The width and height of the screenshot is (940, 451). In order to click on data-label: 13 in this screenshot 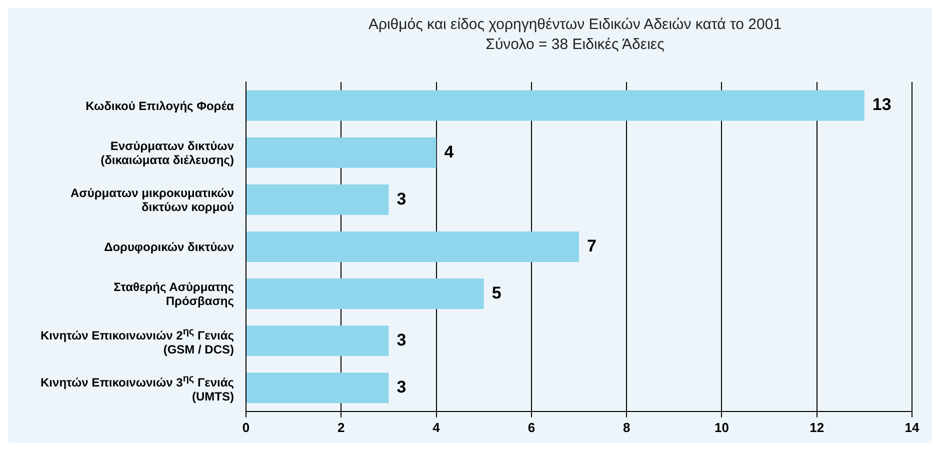, I will do `click(882, 104)`.